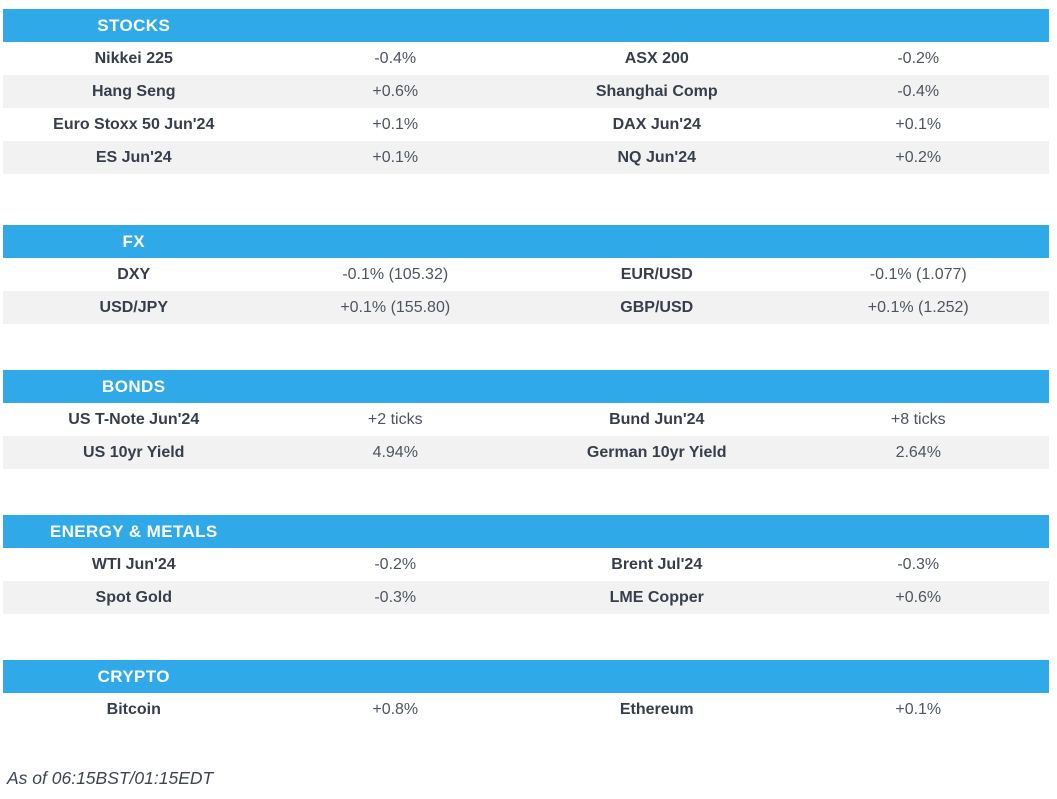 Image resolution: width=1057 pixels, height=799 pixels. I want to click on instrument-label: Hang Seng, so click(133, 91).